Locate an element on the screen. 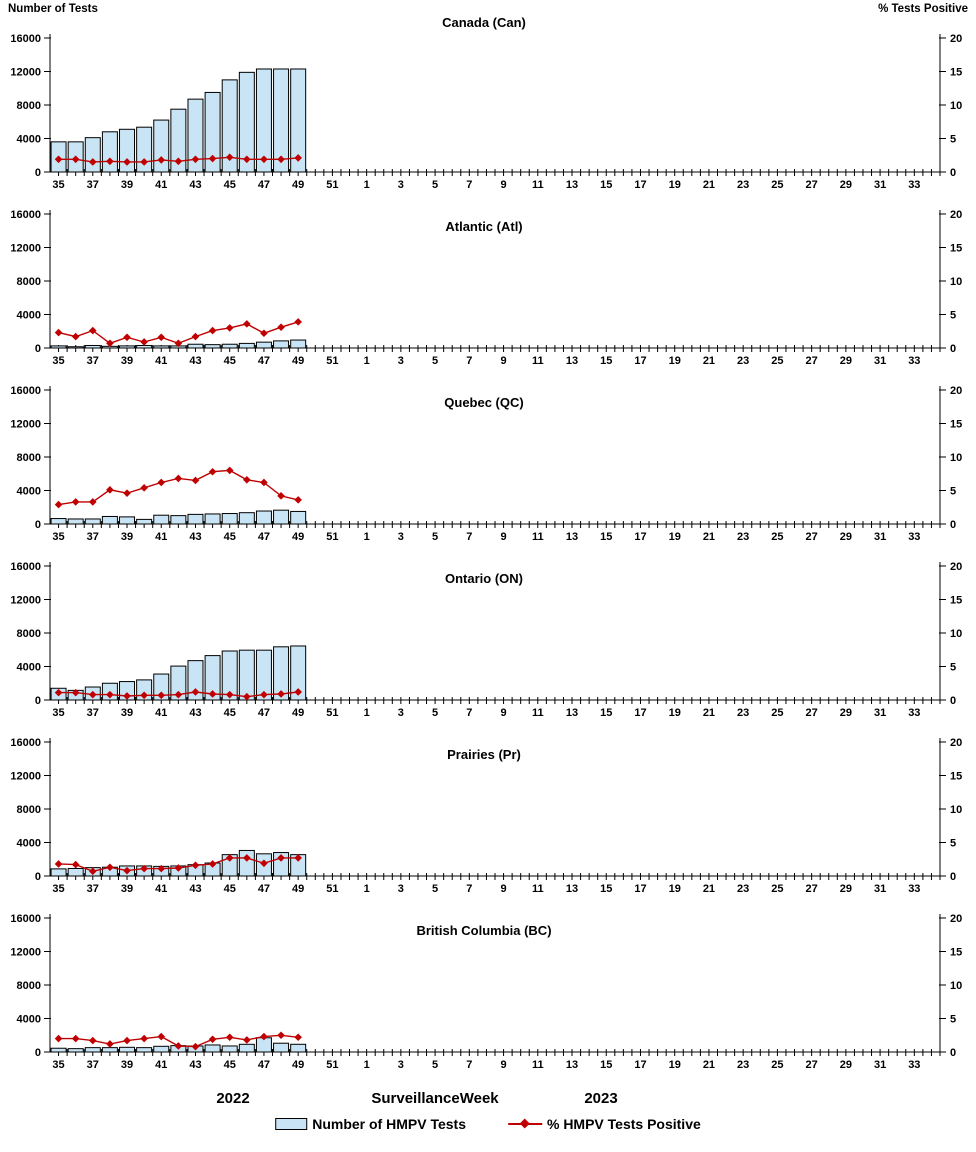  svg-text: 3 is located at coordinates (401, 536).